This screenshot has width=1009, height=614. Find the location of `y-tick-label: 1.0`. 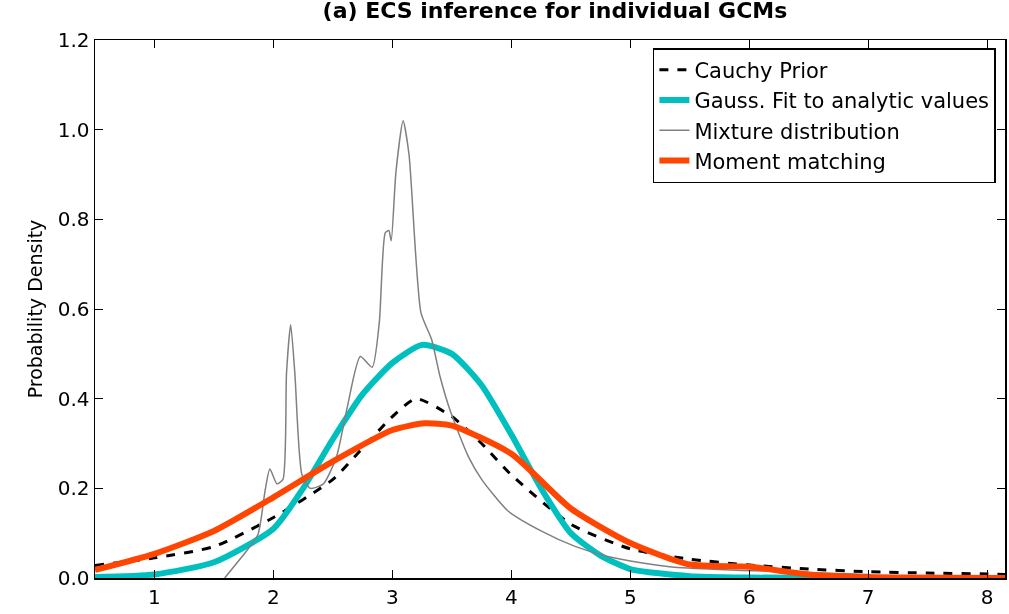

y-tick-label: 1.0 is located at coordinates (73, 129).